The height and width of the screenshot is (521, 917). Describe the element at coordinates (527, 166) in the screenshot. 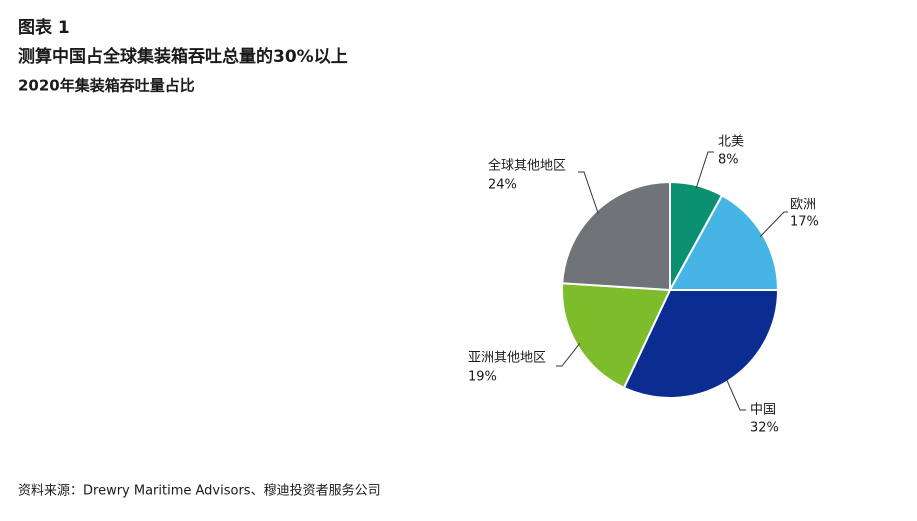

I see `slice-name: 全球其他地区` at that location.